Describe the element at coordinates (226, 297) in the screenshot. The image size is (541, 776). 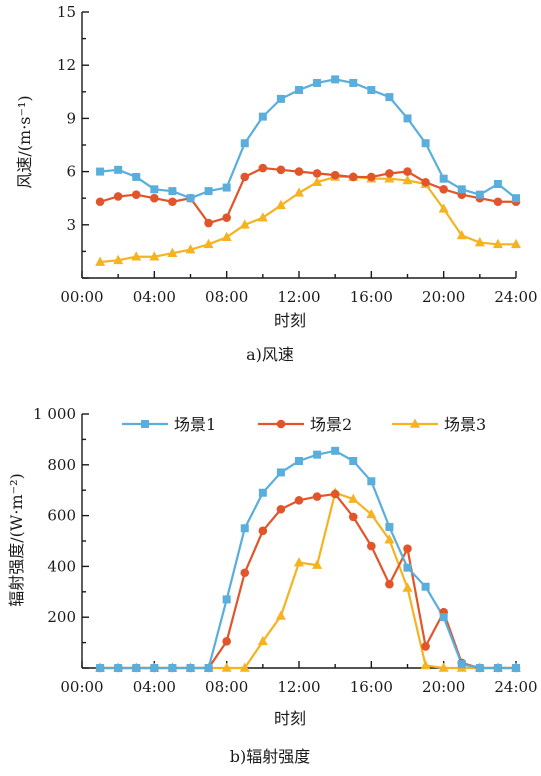
I see `x-tick-label: 08:00` at that location.